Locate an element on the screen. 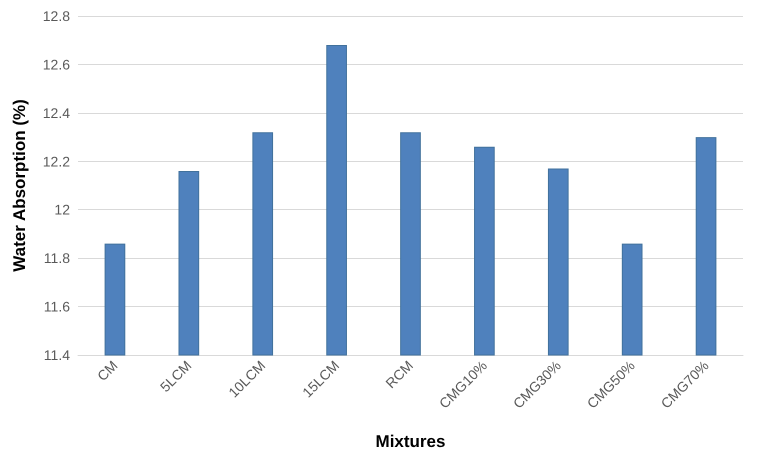 The width and height of the screenshot is (761, 455). y-tick-label: 12.8 is located at coordinates (56, 16).